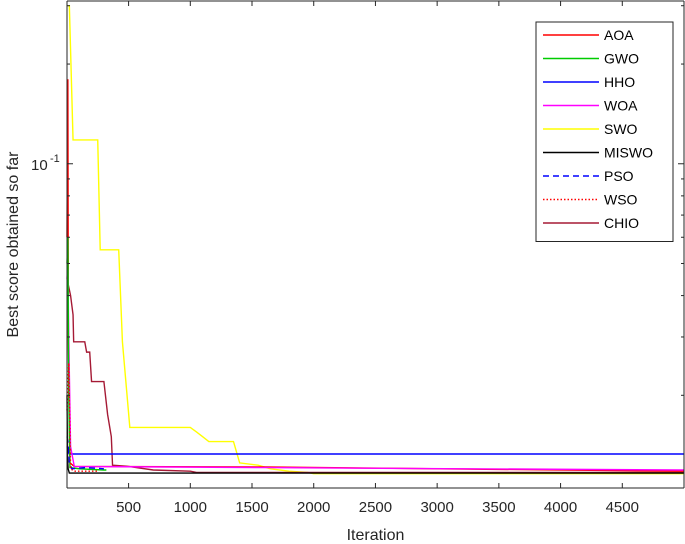 Image resolution: width=685 pixels, height=544 pixels. I want to click on x-tick-label: 2500, so click(375, 507).